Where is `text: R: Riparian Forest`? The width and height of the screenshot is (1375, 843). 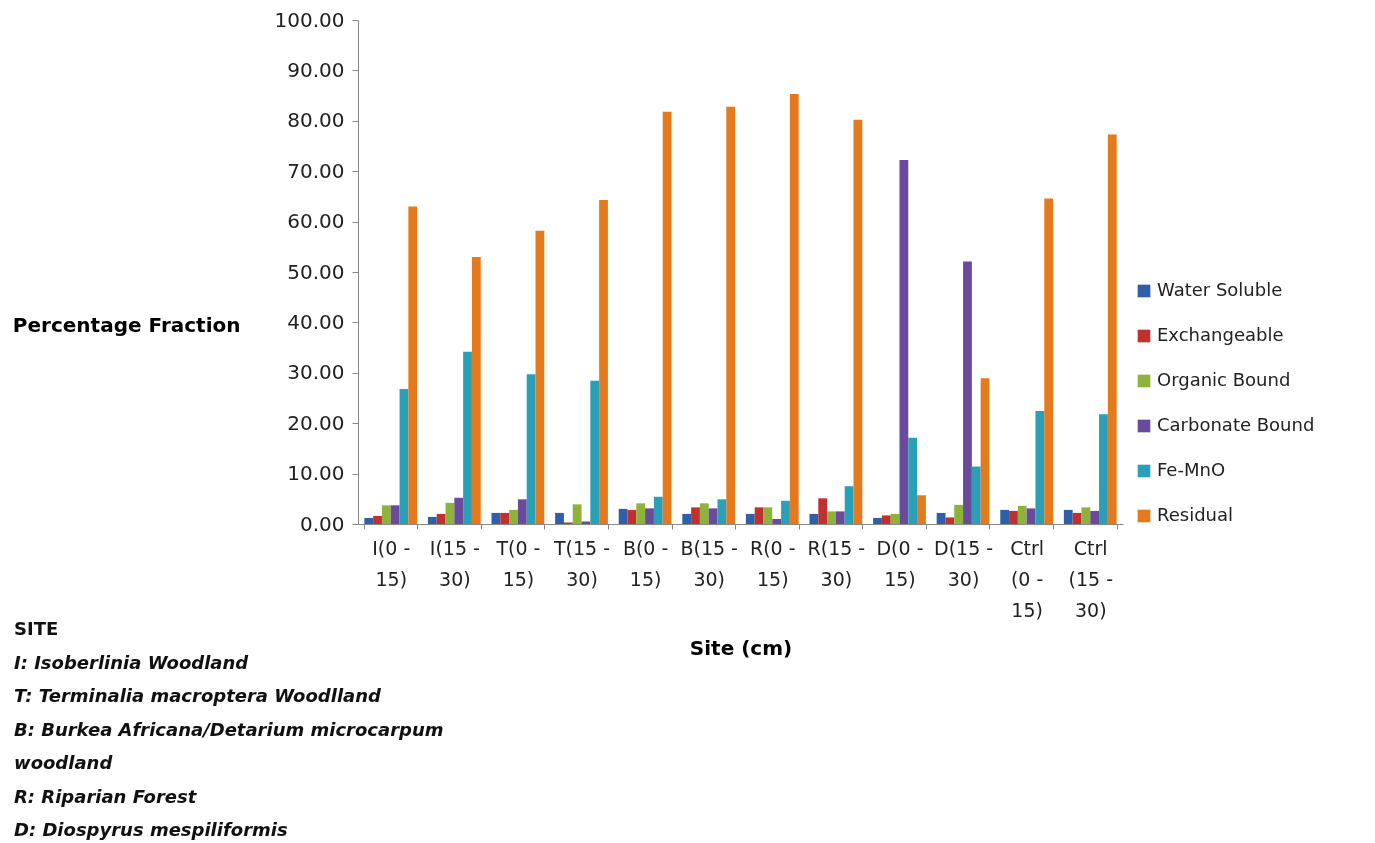
text: R: Riparian Forest is located at coordinates (106, 796).